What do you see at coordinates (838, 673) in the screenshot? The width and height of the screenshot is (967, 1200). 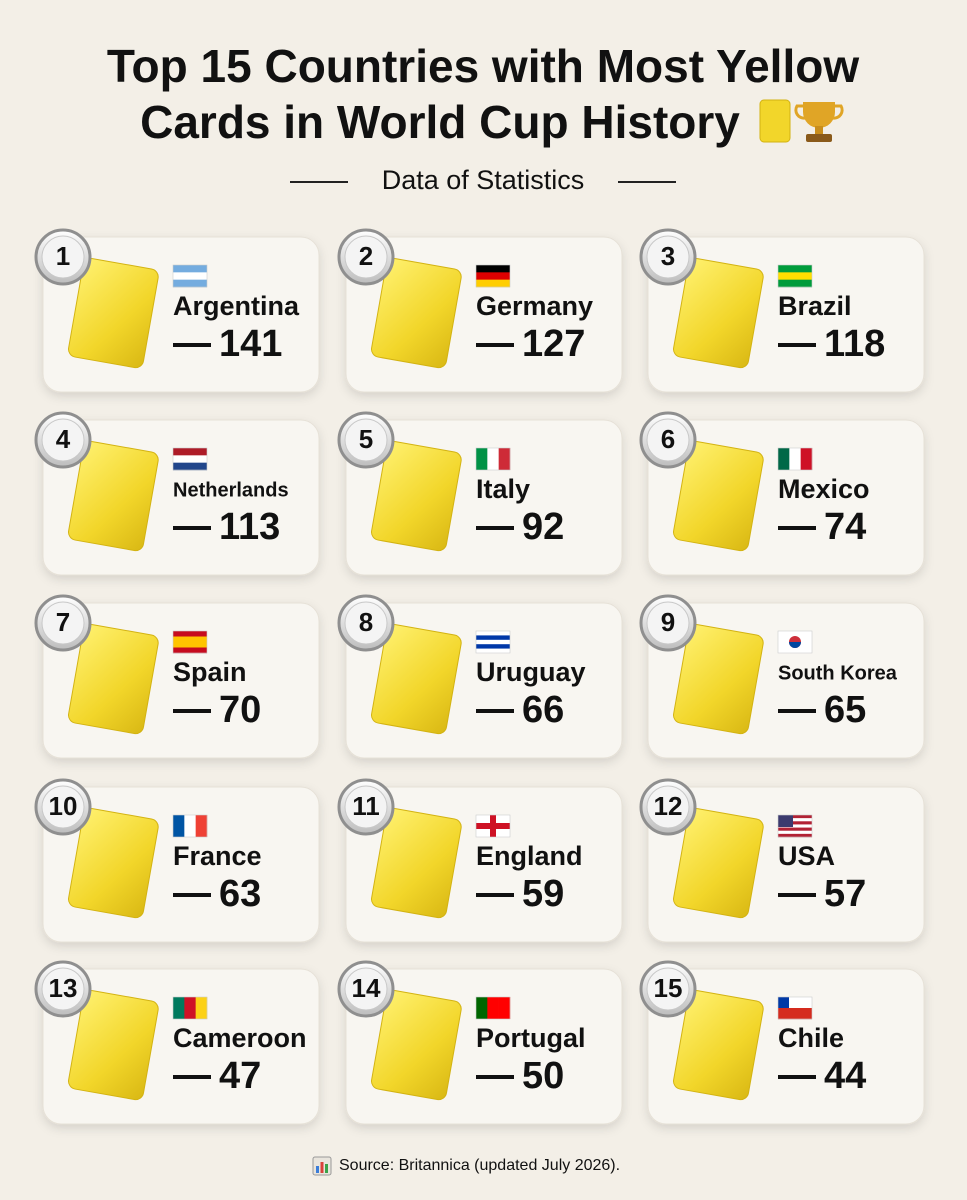 I see `country: South Korea` at bounding box center [838, 673].